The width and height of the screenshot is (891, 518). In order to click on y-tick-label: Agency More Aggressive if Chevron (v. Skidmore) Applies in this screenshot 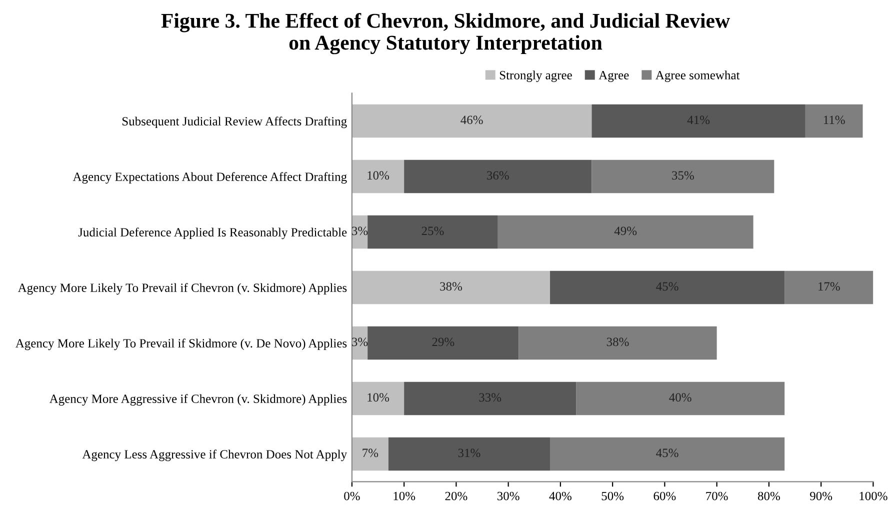, I will do `click(198, 400)`.